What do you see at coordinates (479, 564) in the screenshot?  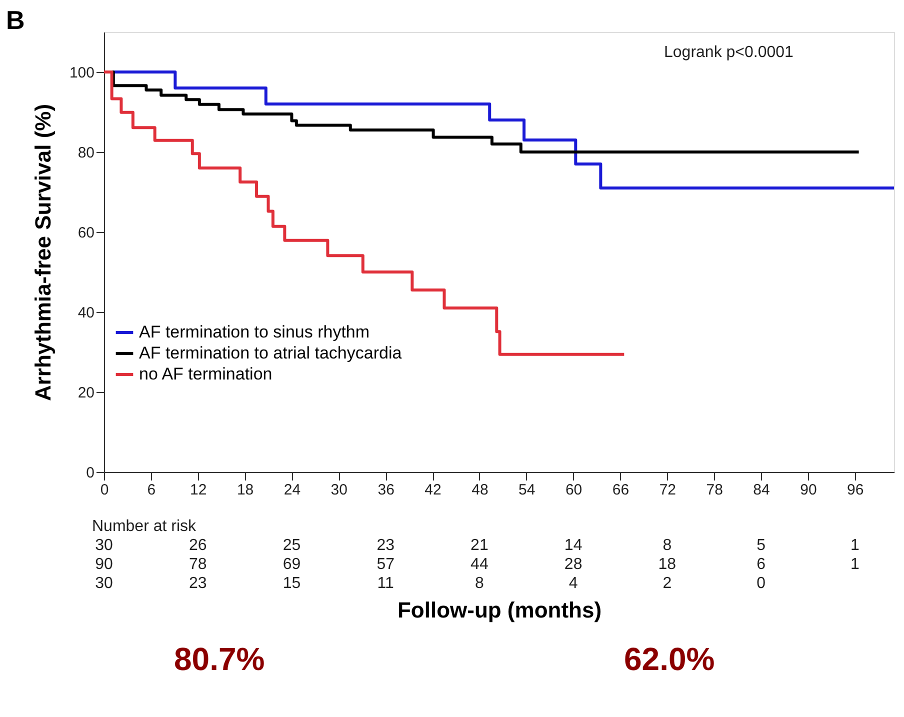 I see `text: 44` at bounding box center [479, 564].